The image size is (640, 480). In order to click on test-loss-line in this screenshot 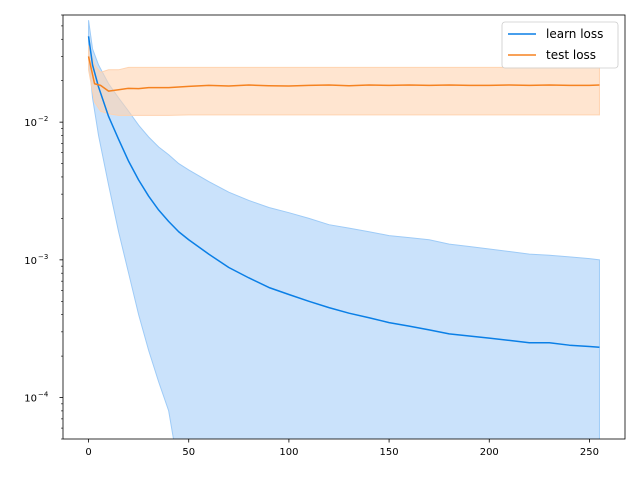, I will do `click(343, 74)`.